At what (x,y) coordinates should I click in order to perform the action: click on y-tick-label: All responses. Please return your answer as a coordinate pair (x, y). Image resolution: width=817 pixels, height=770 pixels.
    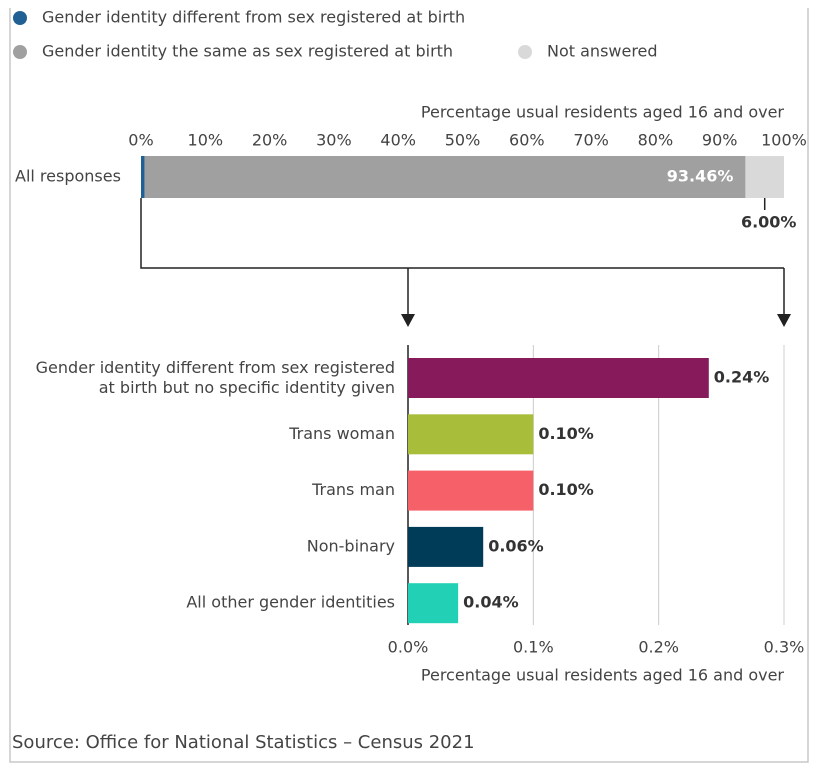
    Looking at the image, I should click on (68, 176).